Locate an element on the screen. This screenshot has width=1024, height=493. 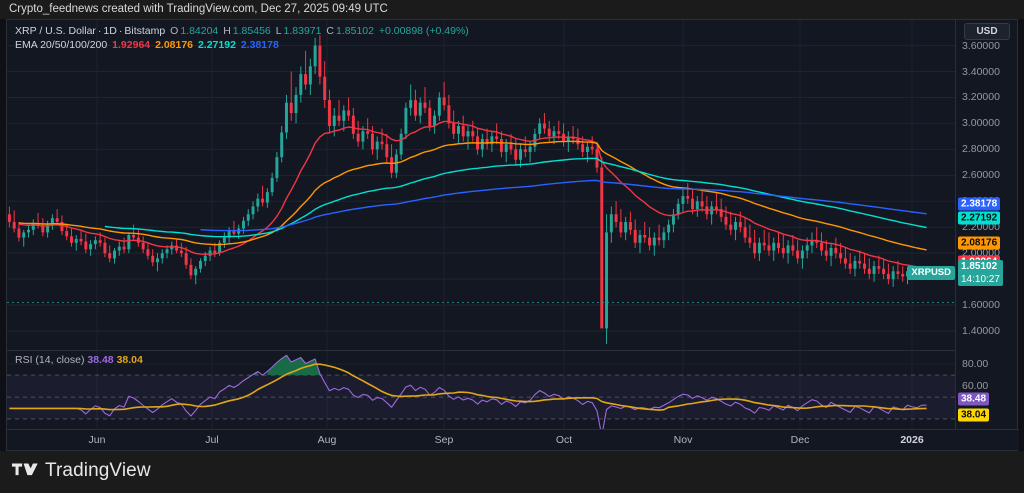
tradingview-logo: TradingView is located at coordinates (81, 471).